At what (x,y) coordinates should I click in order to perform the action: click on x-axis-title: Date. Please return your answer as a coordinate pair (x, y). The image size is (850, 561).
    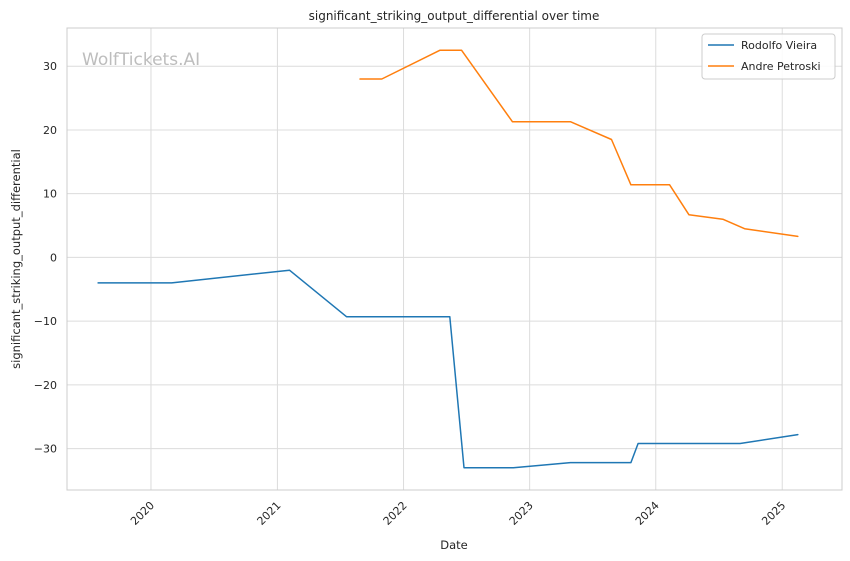
    Looking at the image, I should click on (454, 545).